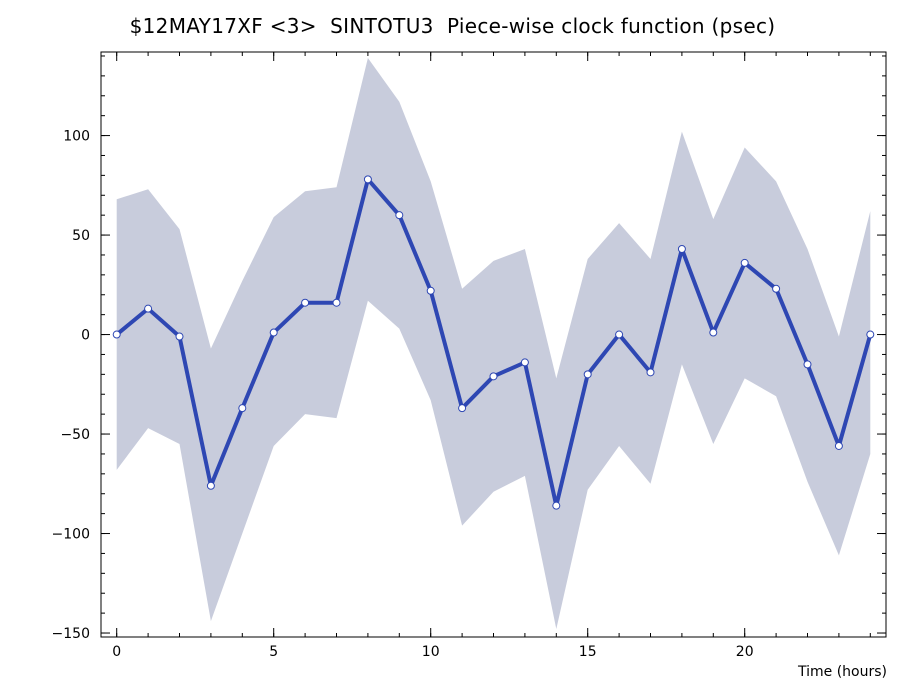 The image size is (905, 687). What do you see at coordinates (745, 652) in the screenshot?
I see `x-tick-label: 20` at bounding box center [745, 652].